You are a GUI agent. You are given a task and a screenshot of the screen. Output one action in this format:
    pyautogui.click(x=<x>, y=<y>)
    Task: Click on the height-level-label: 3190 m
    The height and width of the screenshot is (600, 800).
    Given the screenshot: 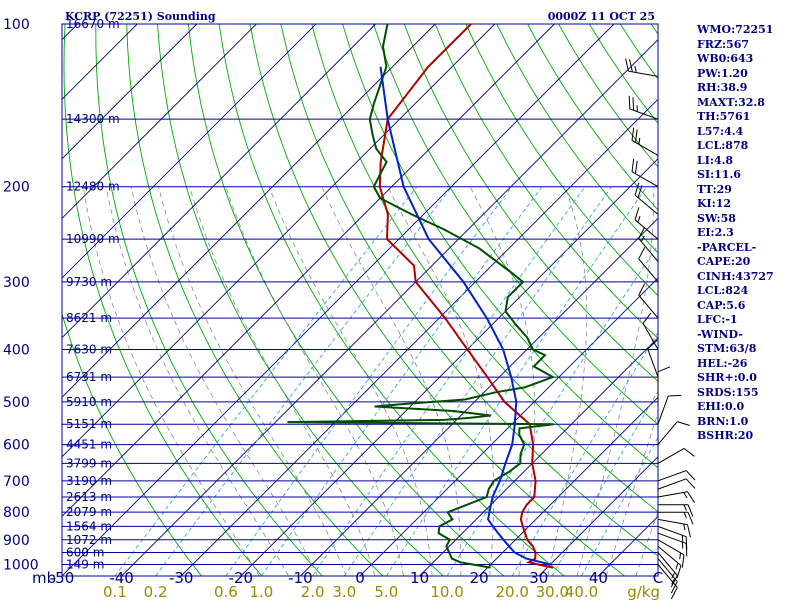 What is the action you would take?
    pyautogui.click(x=89, y=481)
    